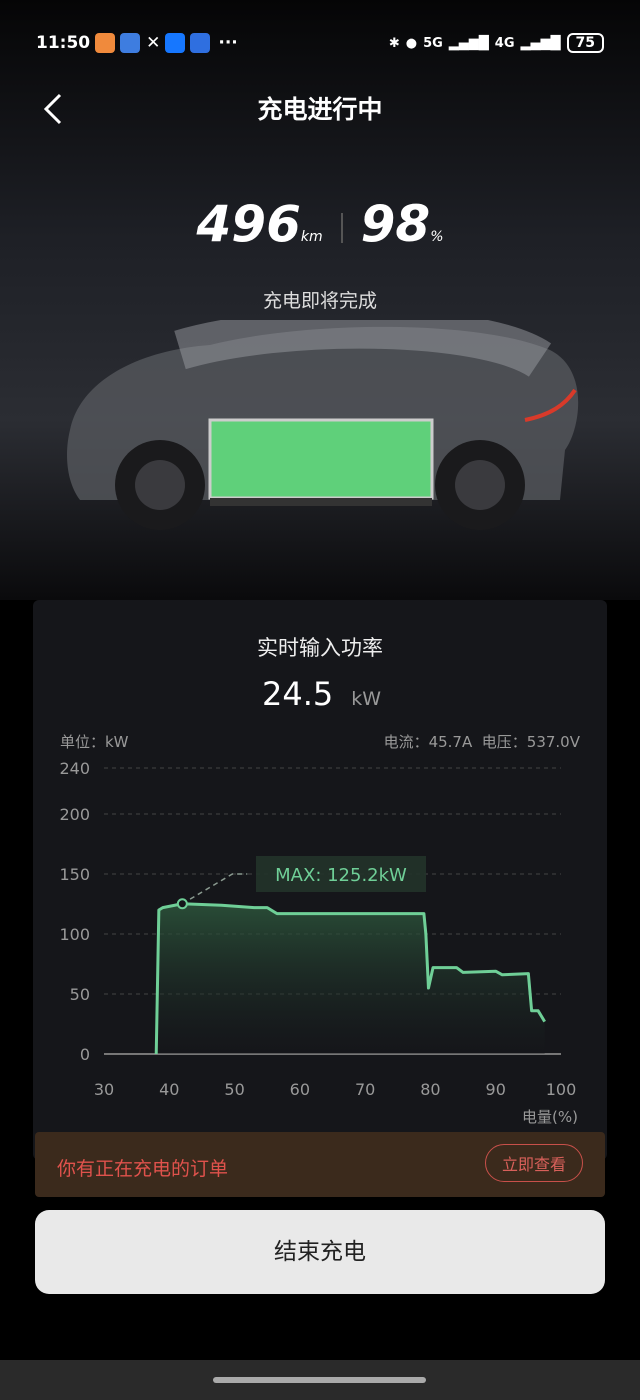 The image size is (640, 1400). I want to click on x-tick-label: 90, so click(496, 1089).